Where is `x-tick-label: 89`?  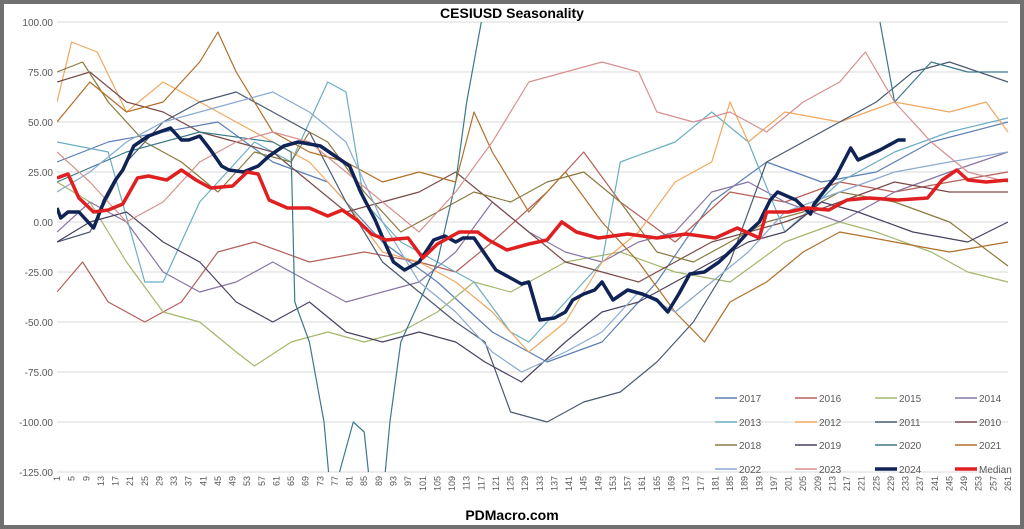 x-tick-label: 89 is located at coordinates (379, 481).